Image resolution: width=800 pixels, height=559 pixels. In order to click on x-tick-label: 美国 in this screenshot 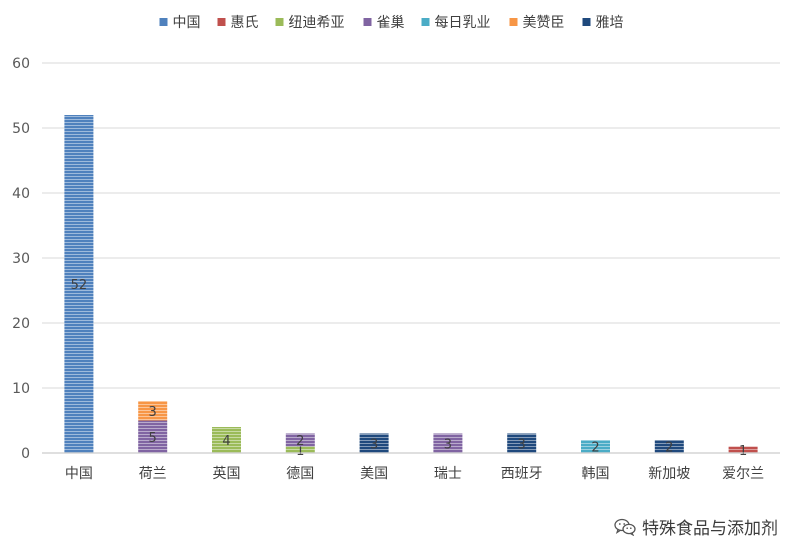, I will do `click(374, 474)`.